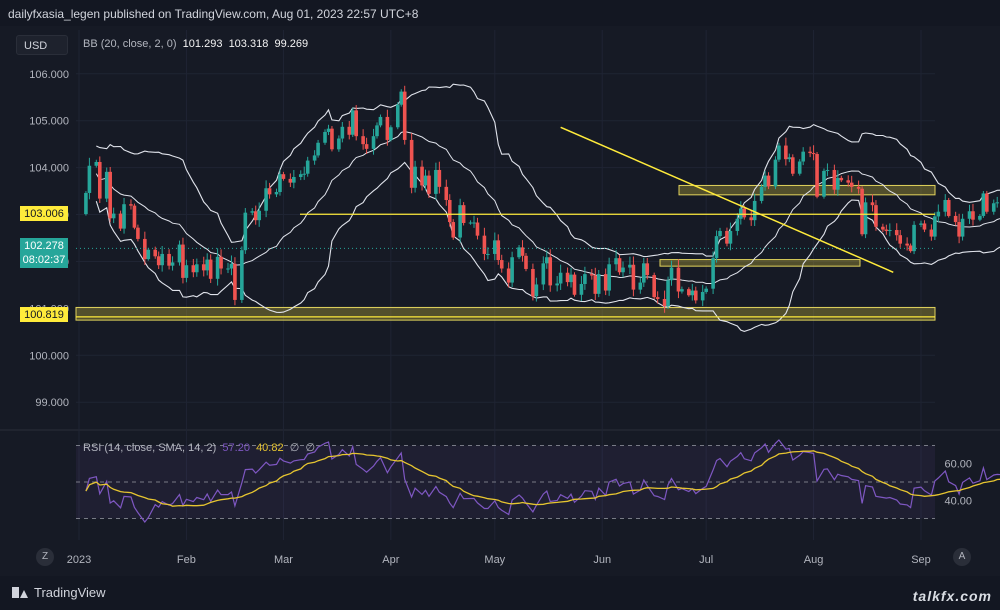 Image resolution: width=1000 pixels, height=610 pixels. I want to click on tradingview-logo: TradingView, so click(59, 592).